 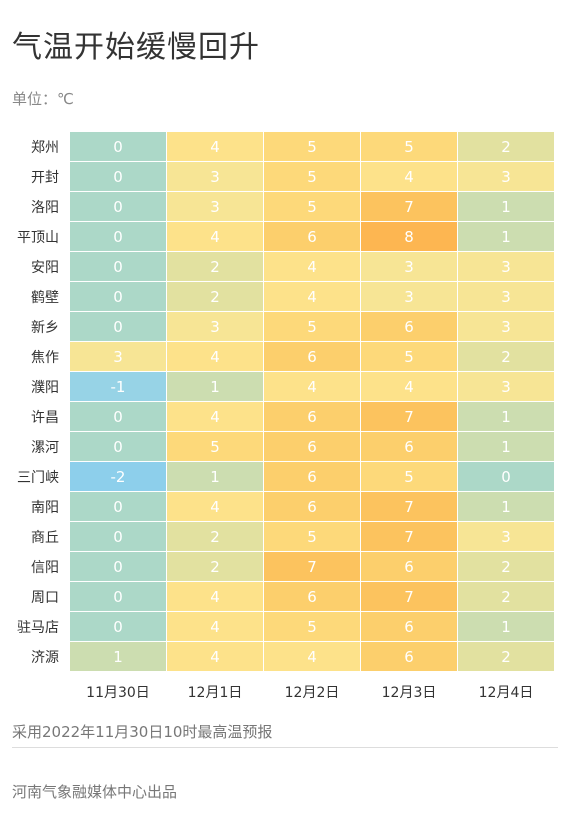 I want to click on column-label: 11月30日, so click(x=118, y=693).